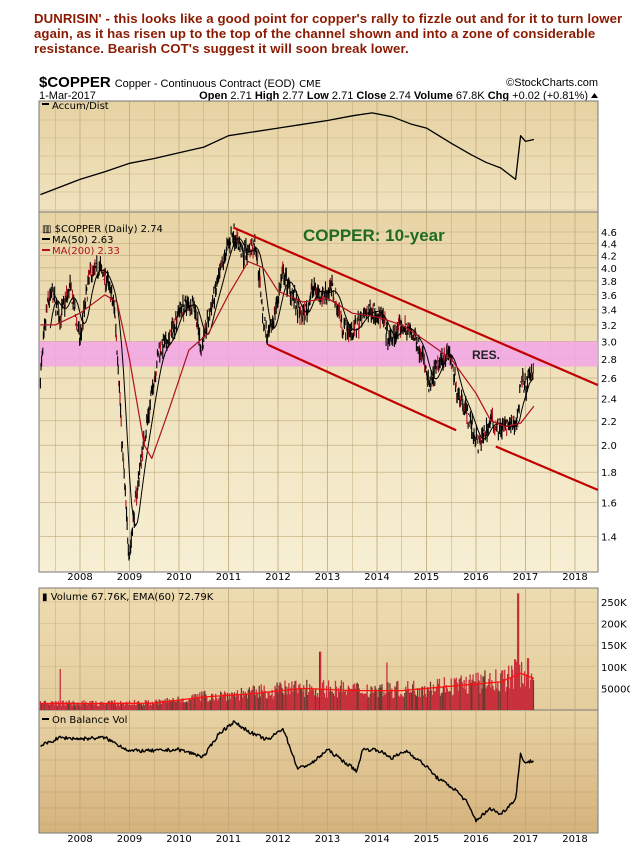 This screenshot has width=630, height=857. What do you see at coordinates (609, 446) in the screenshot?
I see `price-tick-label: 2.0` at bounding box center [609, 446].